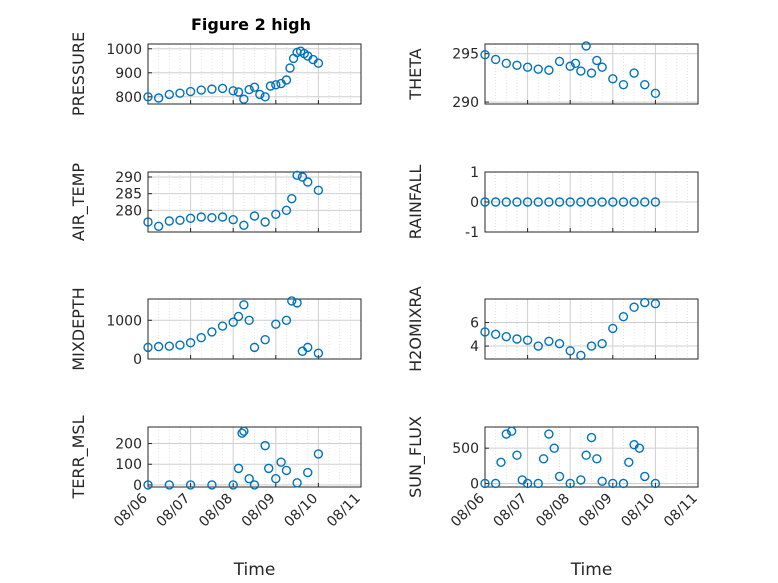 The width and height of the screenshot is (778, 583). Describe the element at coordinates (79, 202) in the screenshot. I see `y-axis-label: AIR_TEMP` at that location.